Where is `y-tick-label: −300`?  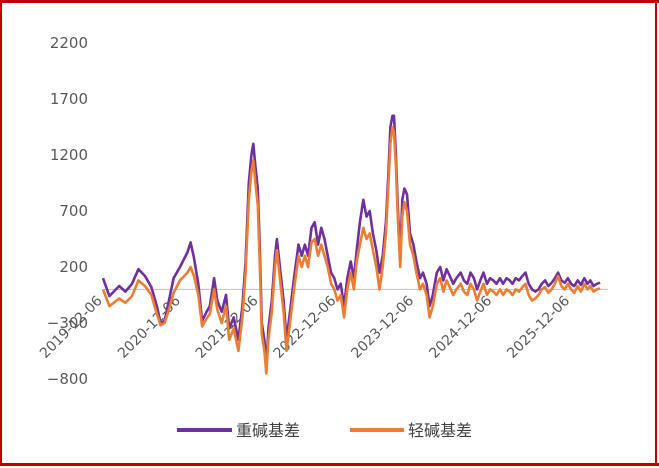
y-tick-label: −300 is located at coordinates (67, 323).